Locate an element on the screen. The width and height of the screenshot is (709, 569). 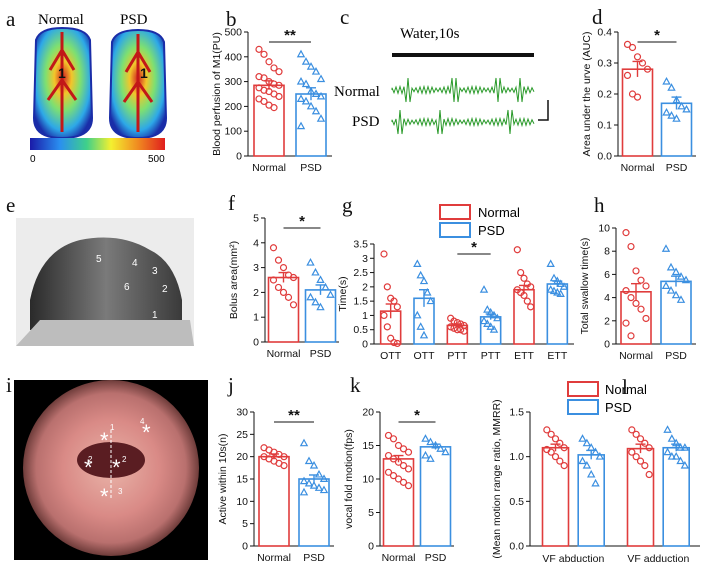
y-tick-label-k: 5 is located at coordinates (371, 513).